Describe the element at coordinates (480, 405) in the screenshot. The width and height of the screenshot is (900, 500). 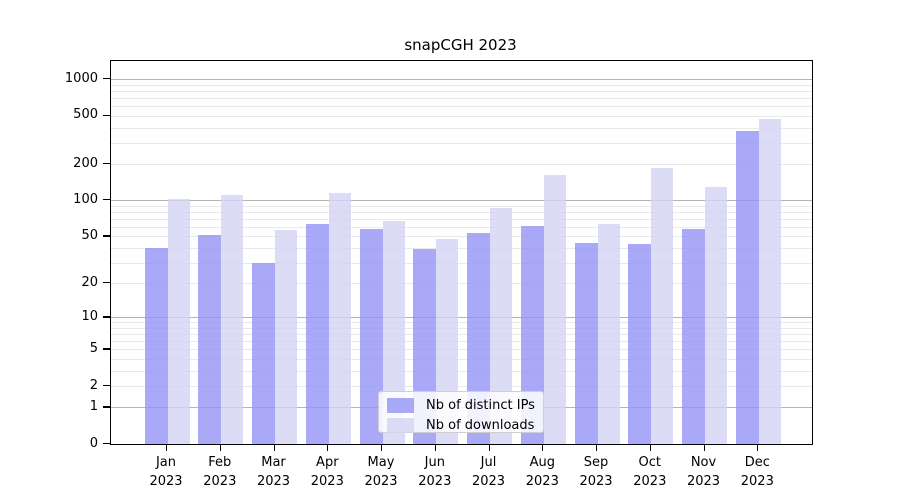
I see `legend-label-distinct-ips: Nb of distinct IPs` at that location.